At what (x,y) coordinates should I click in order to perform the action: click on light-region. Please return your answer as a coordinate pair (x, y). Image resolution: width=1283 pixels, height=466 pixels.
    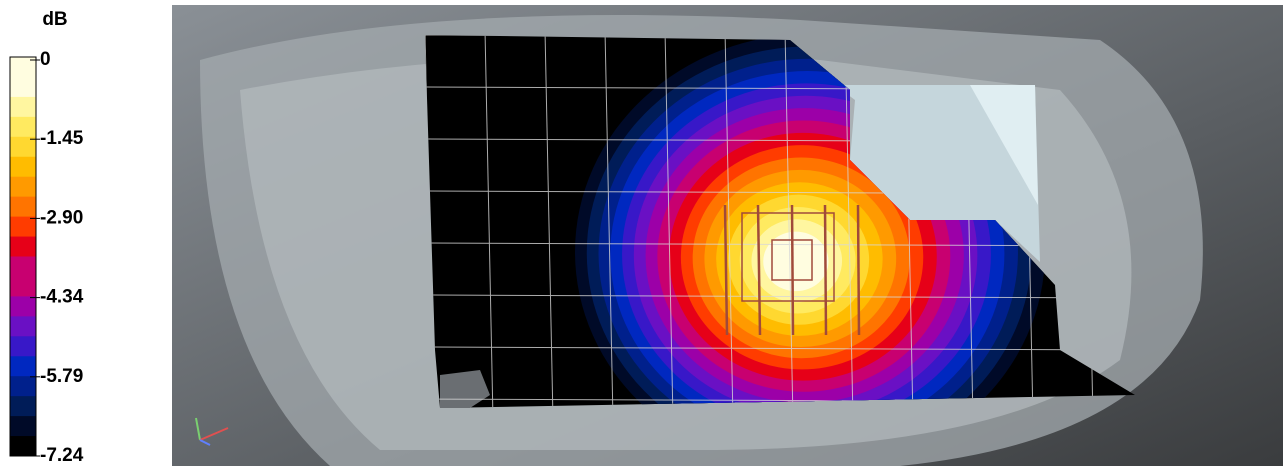
    Looking at the image, I should click on (937, 173).